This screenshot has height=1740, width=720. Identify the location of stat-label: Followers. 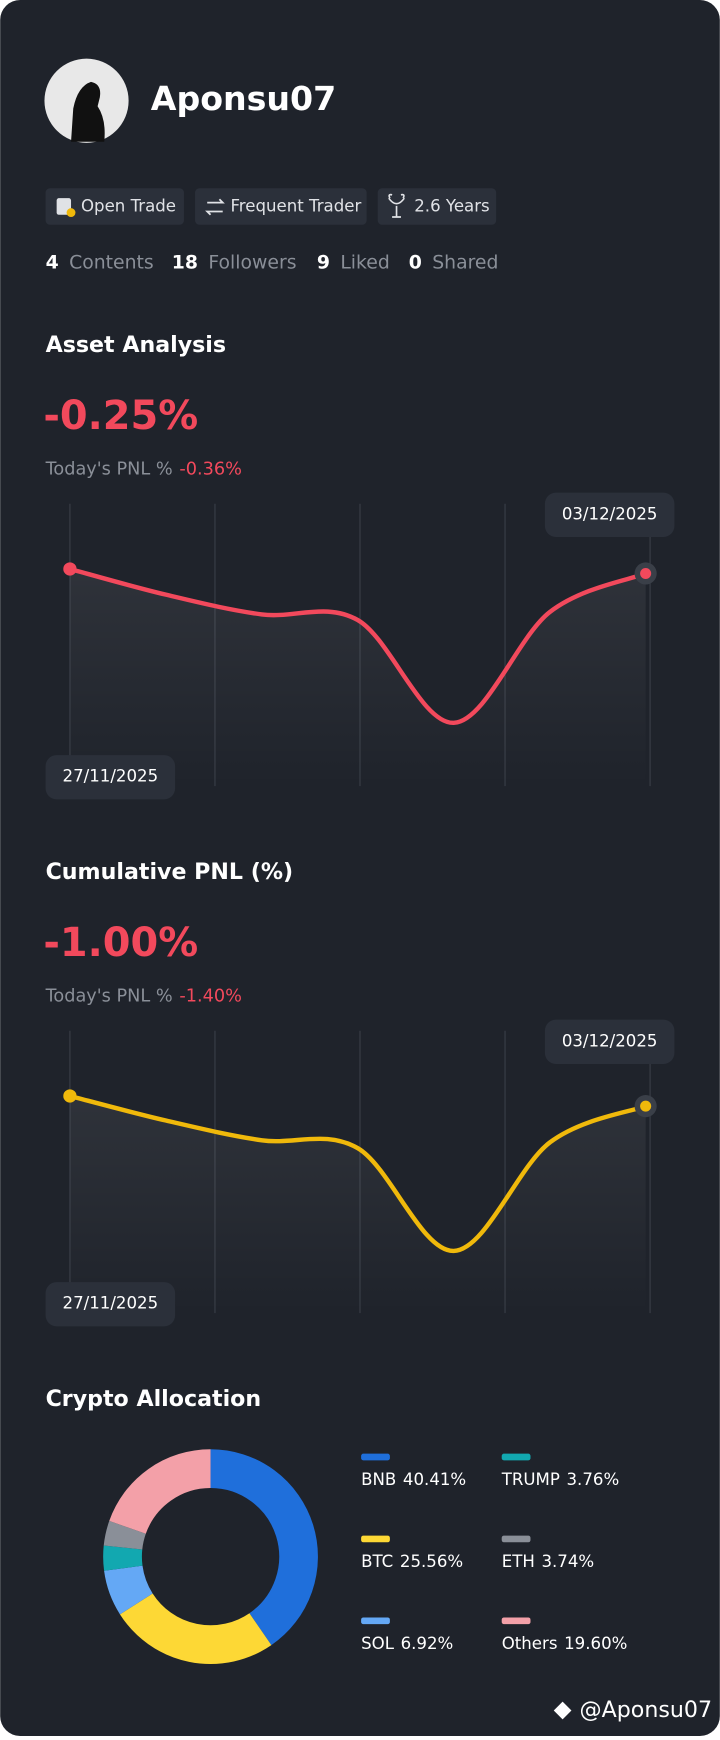
(252, 262).